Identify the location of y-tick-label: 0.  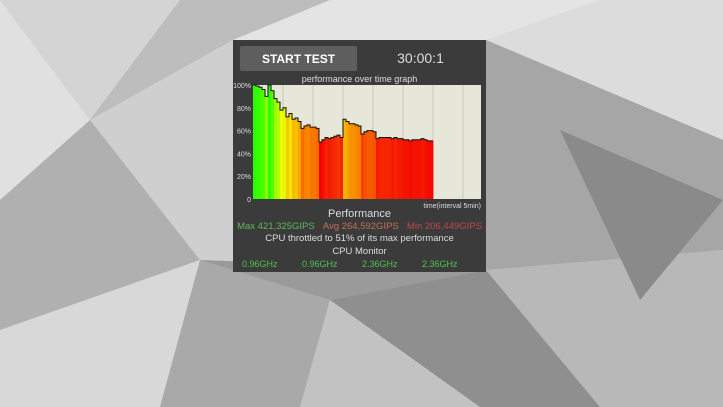
(249, 200).